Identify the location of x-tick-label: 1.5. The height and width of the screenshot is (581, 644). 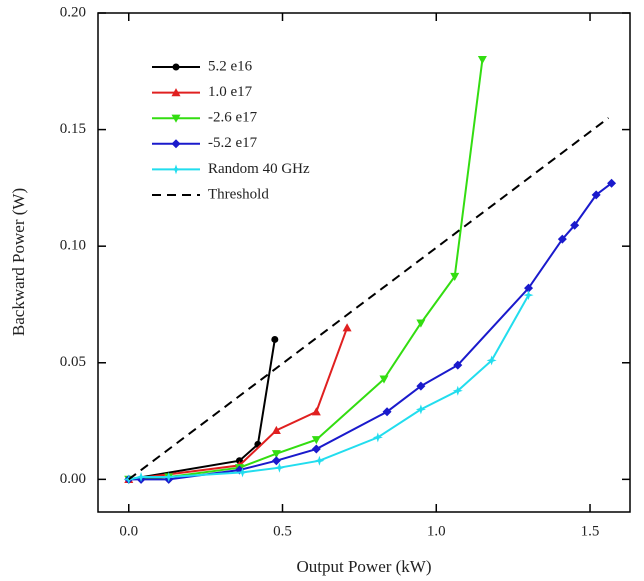
(590, 531).